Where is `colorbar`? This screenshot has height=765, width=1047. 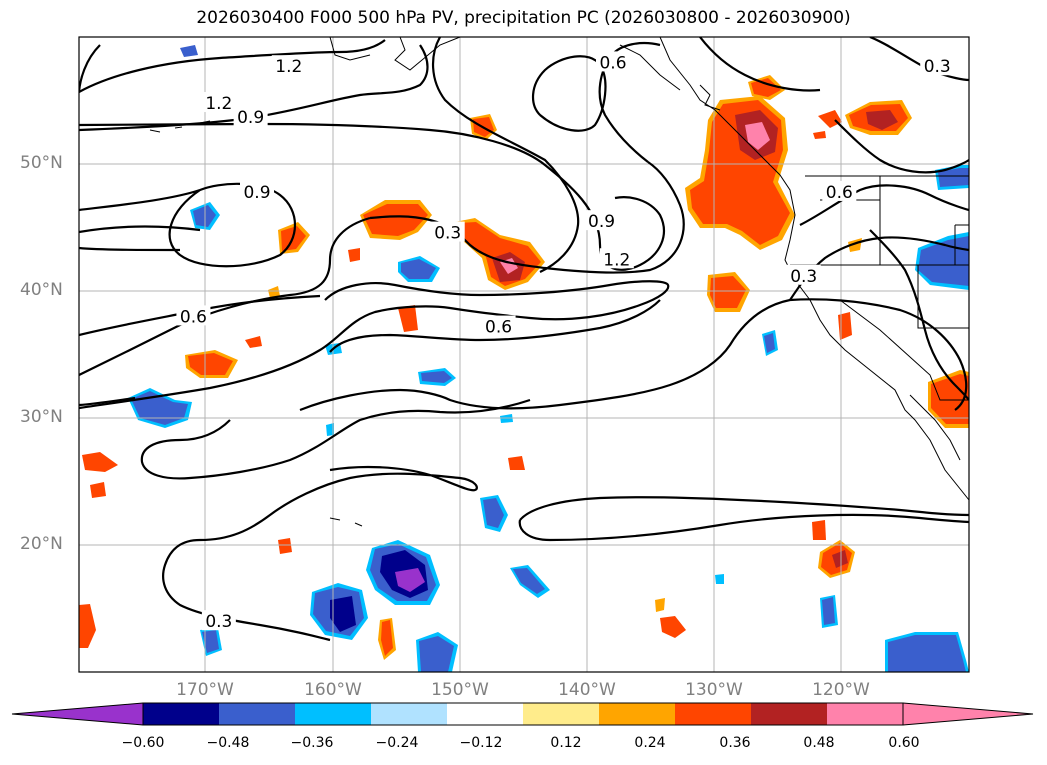 colorbar is located at coordinates (522, 714).